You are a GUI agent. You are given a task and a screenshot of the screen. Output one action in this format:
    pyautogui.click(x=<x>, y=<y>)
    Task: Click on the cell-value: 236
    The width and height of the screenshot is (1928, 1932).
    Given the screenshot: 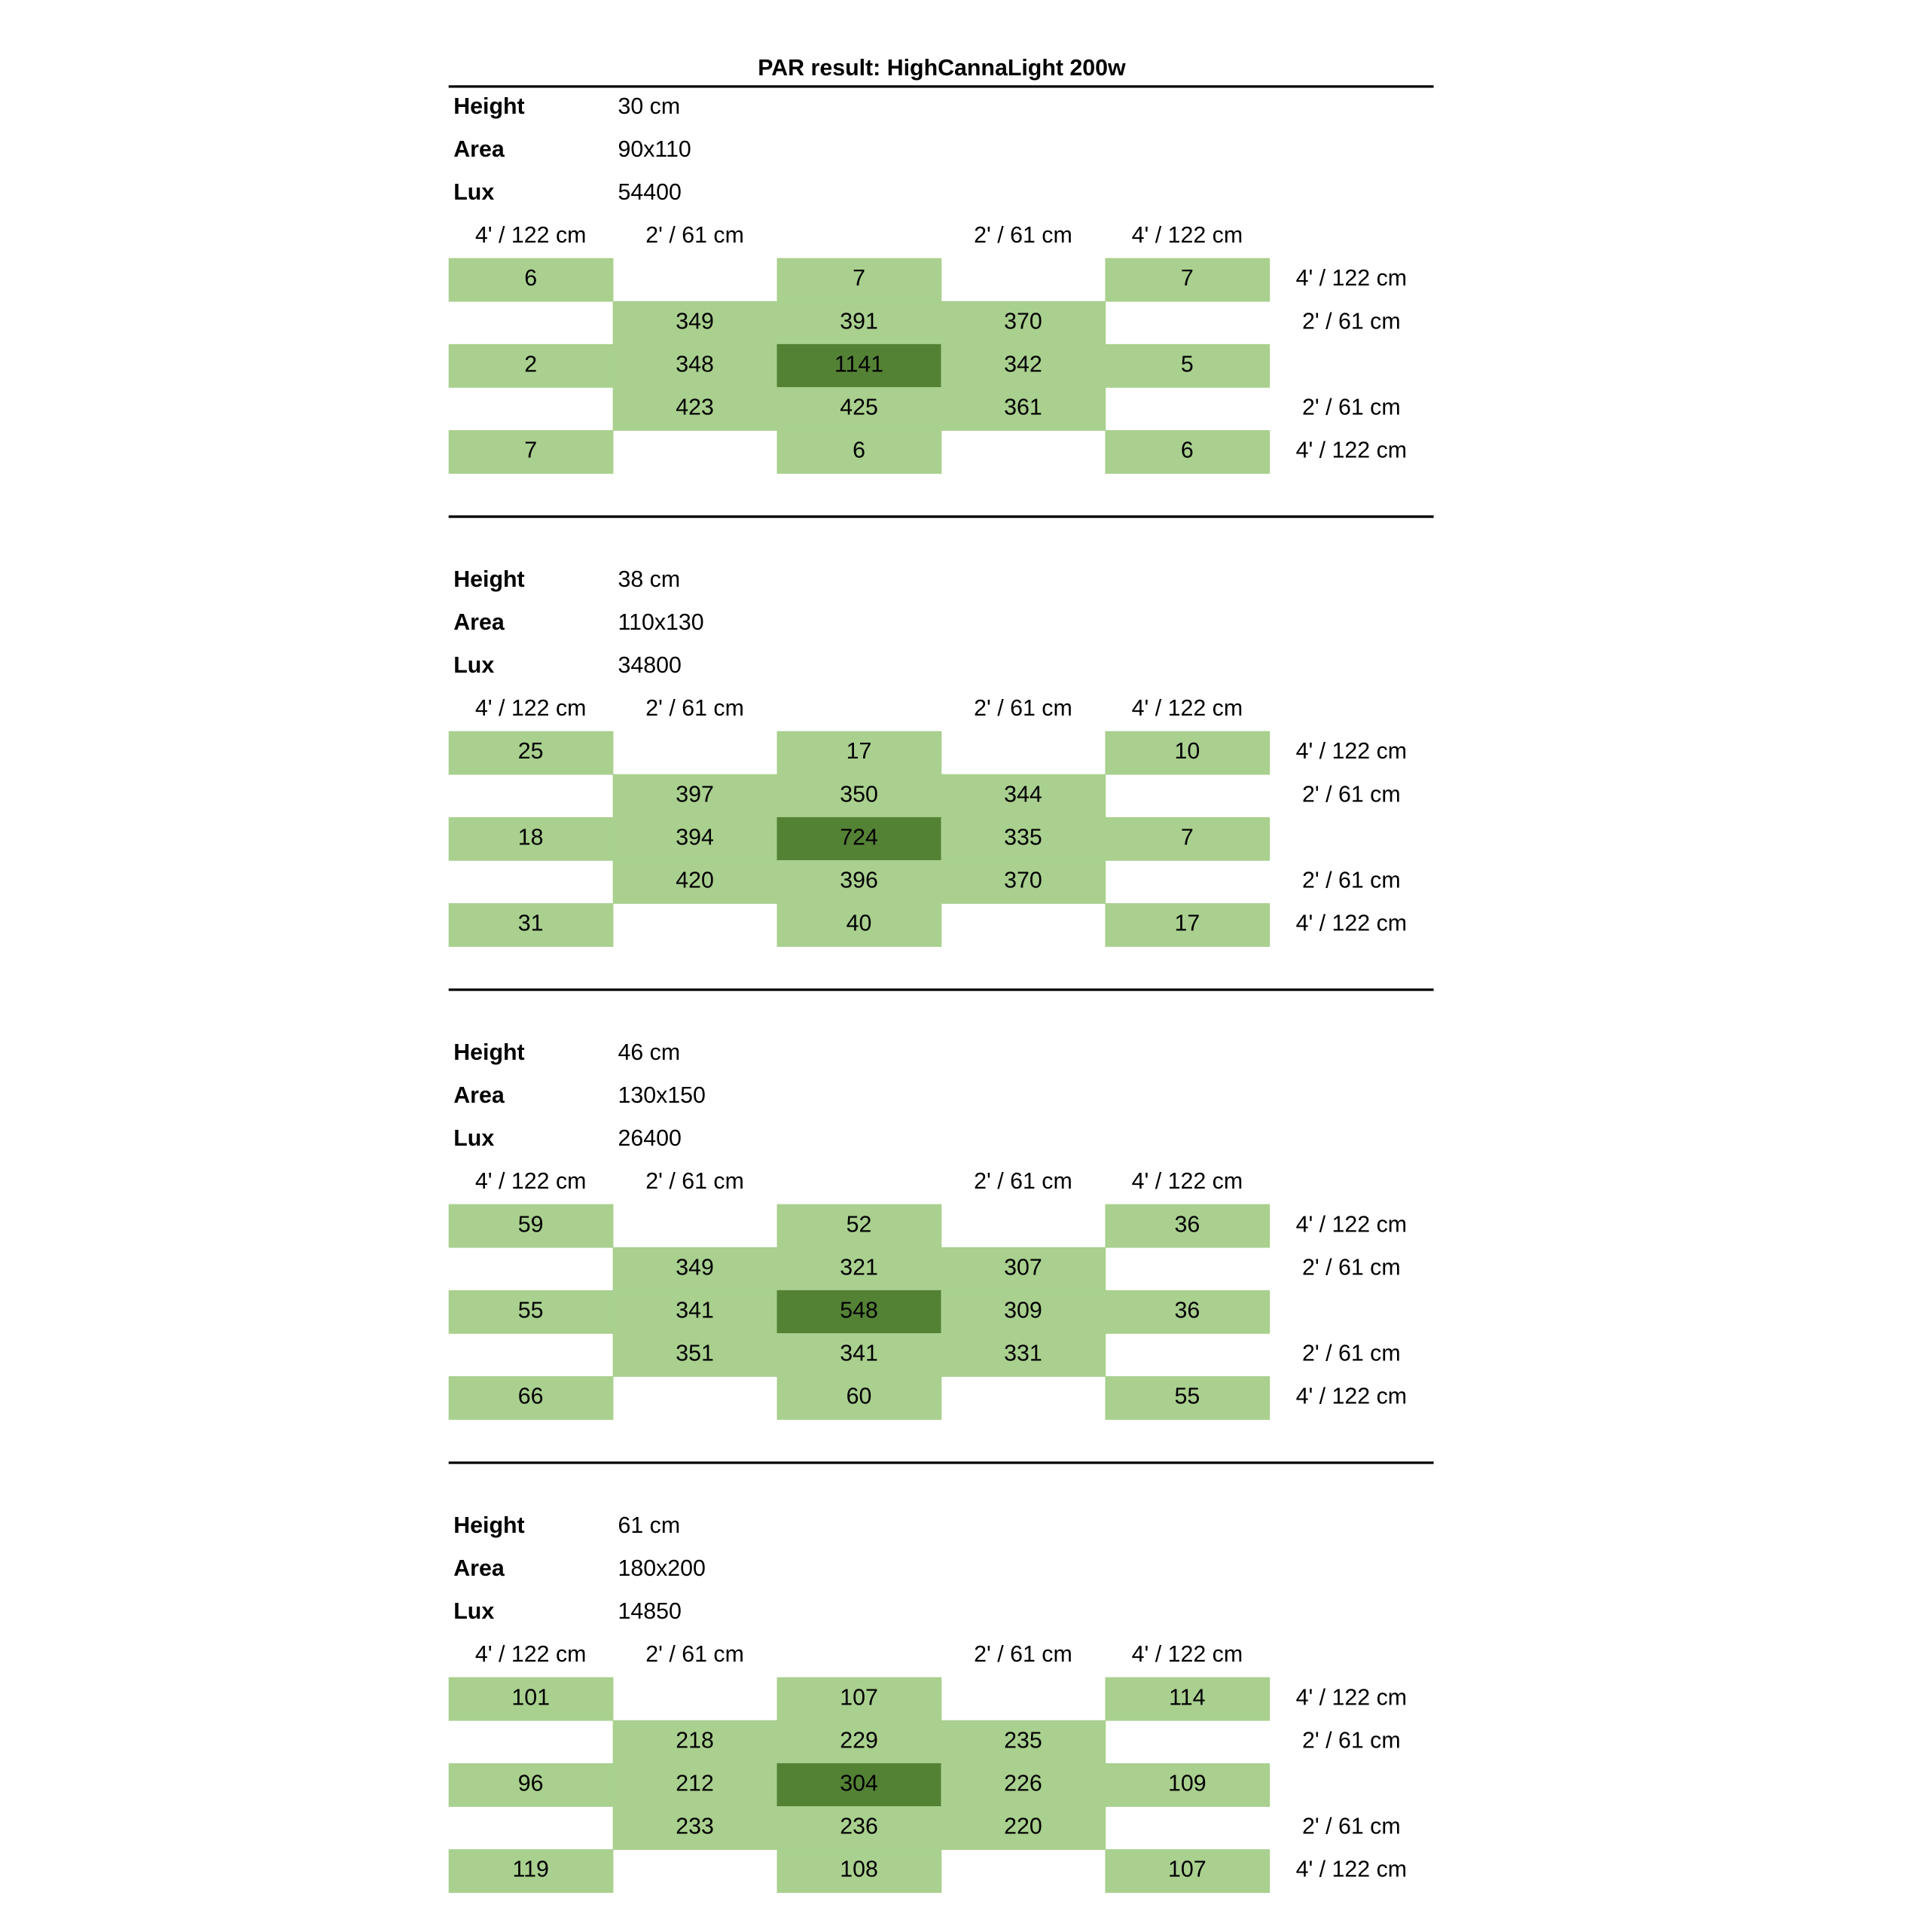 What is the action you would take?
    pyautogui.click(x=859, y=1826)
    